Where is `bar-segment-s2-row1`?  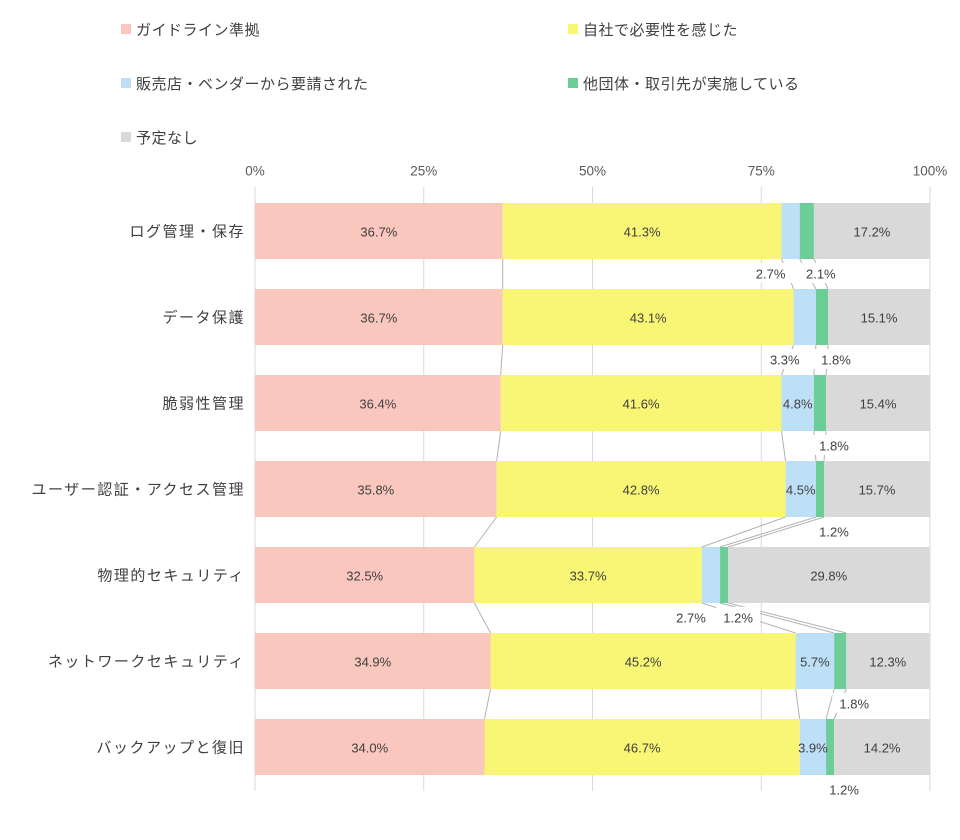
bar-segment-s2-row1 is located at coordinates (804, 317).